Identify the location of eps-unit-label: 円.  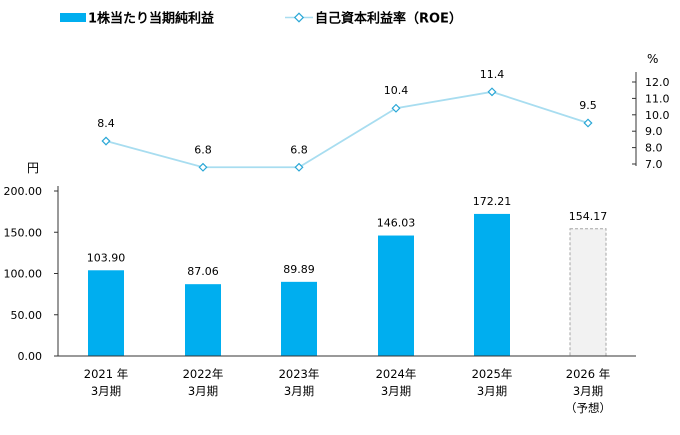
(33, 168).